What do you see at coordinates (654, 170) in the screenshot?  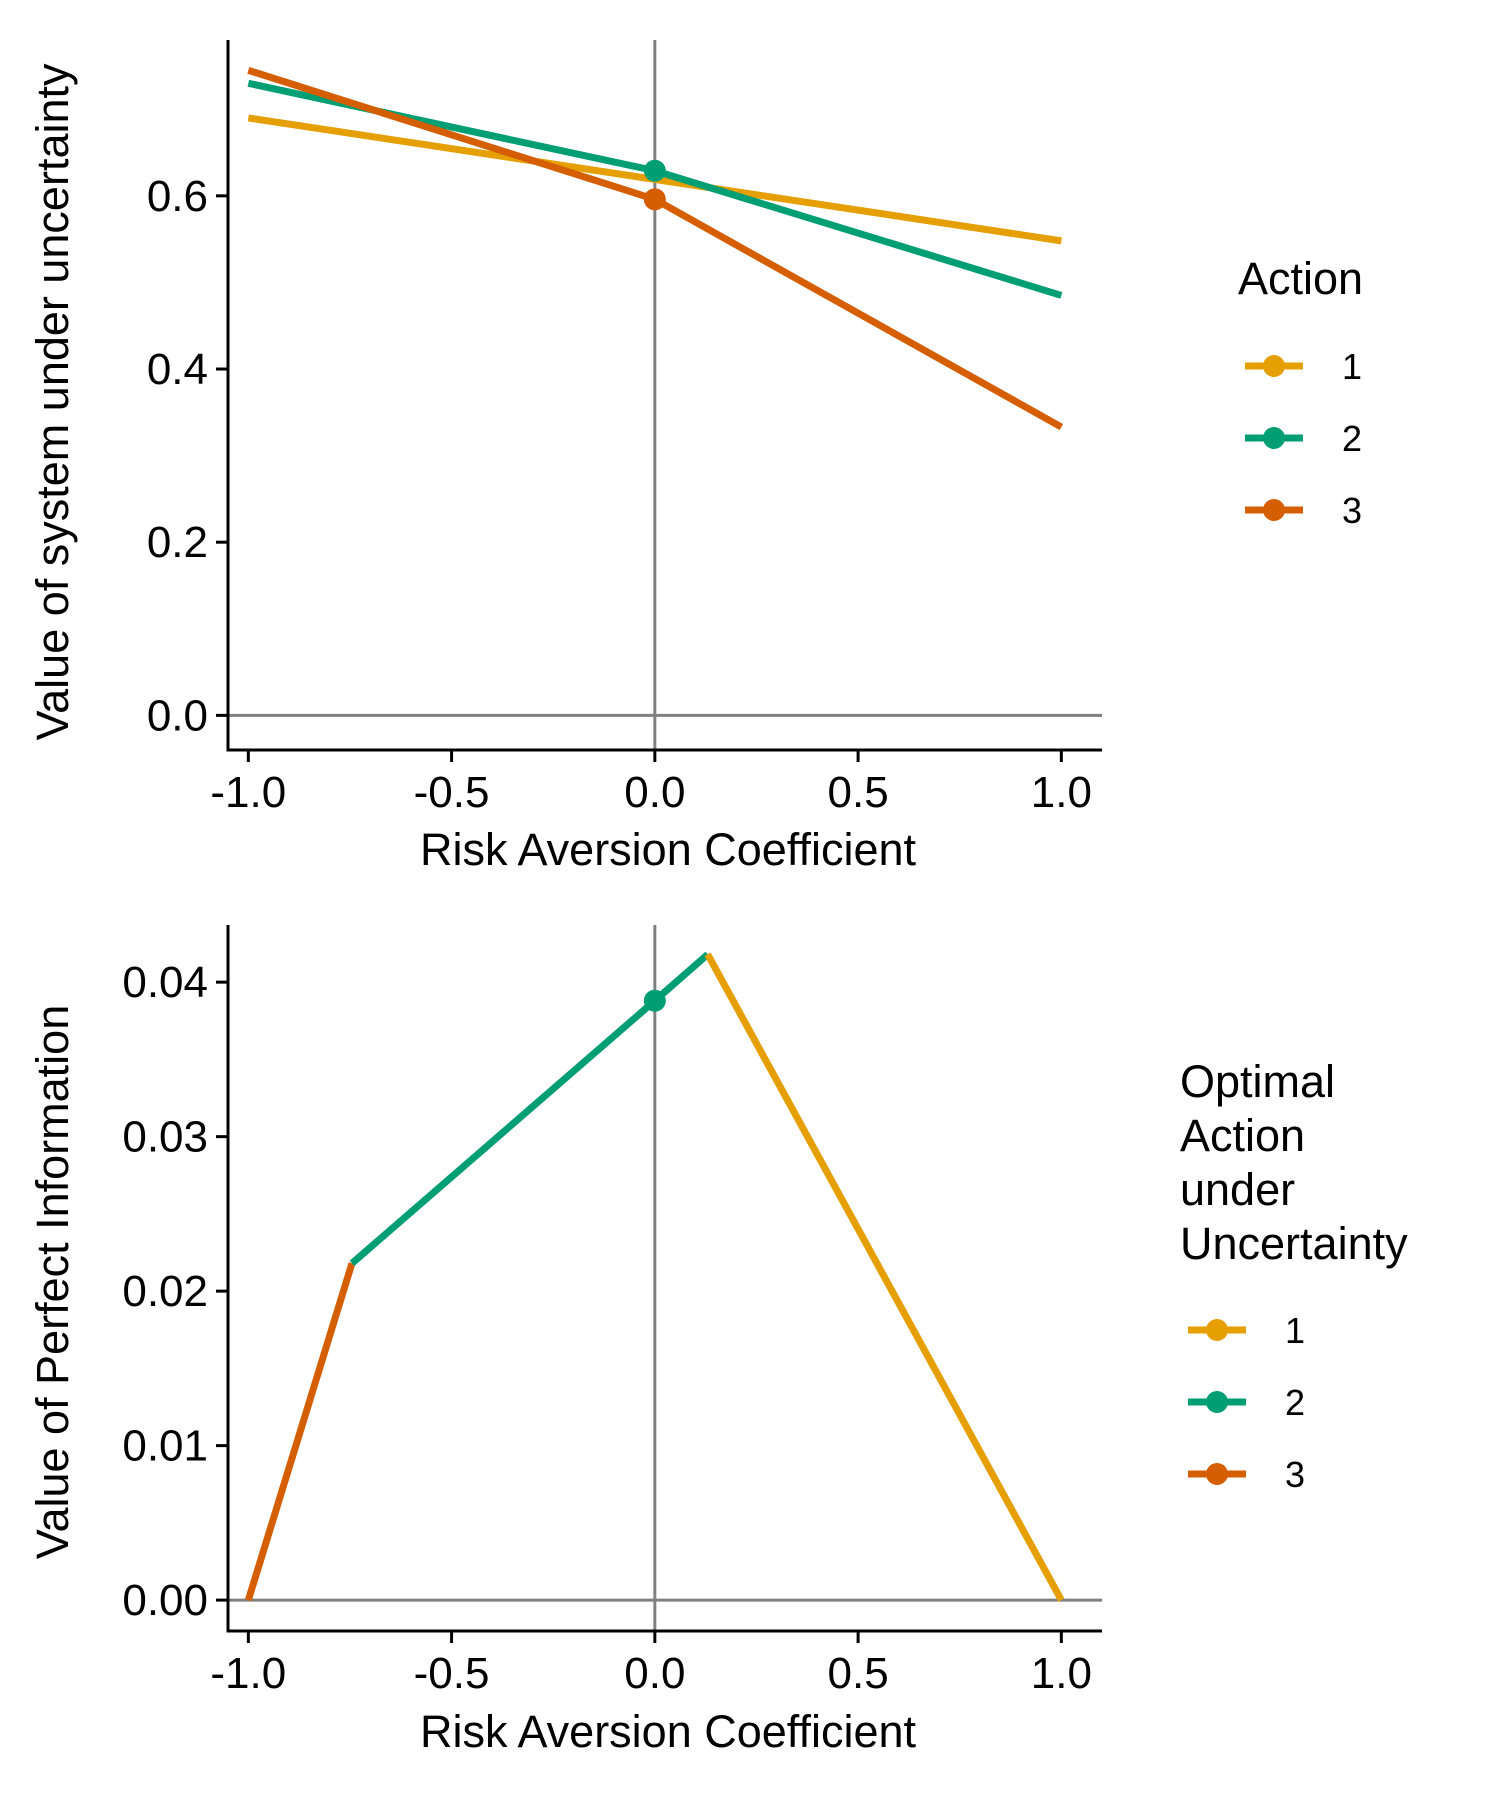 I see `top-series-2-point` at bounding box center [654, 170].